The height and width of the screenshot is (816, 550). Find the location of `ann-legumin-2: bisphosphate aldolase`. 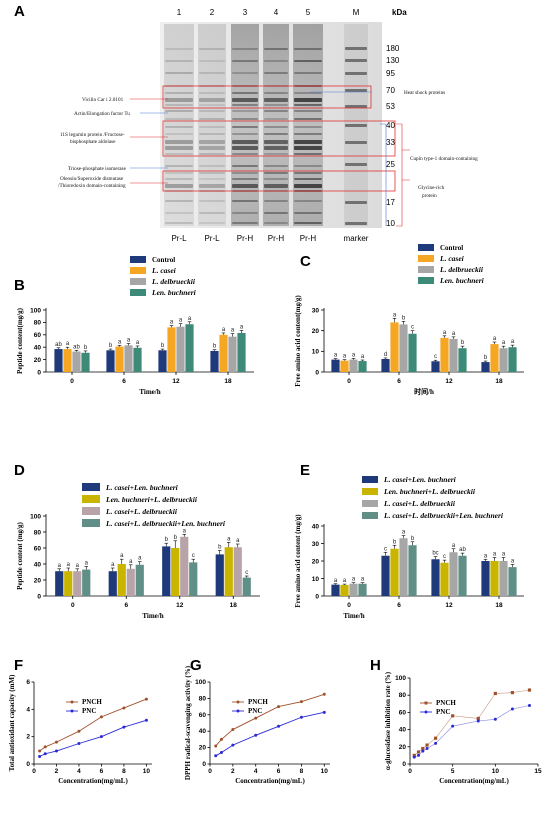

ann-legumin-2: bisphosphate aldolase is located at coordinates (93, 142).